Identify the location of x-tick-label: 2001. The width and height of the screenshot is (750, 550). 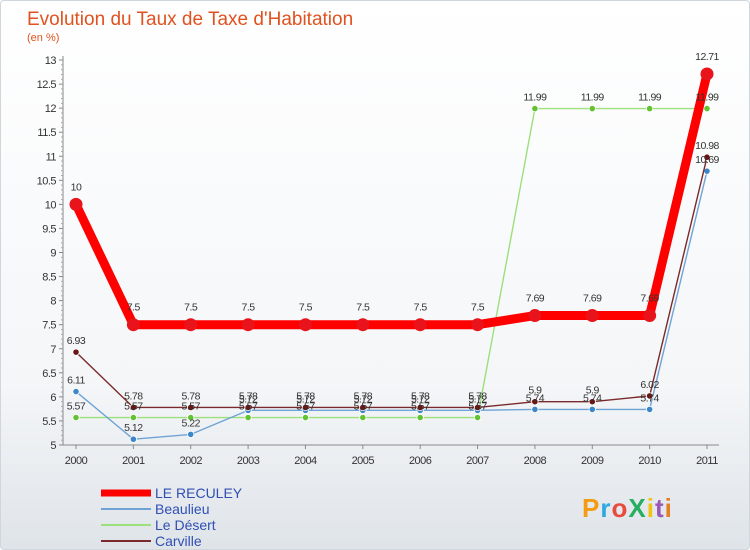
(133, 461).